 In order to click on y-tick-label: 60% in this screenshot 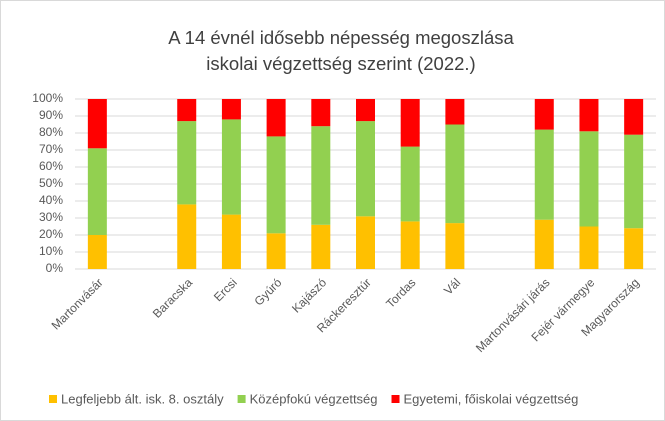, I will do `click(51, 166)`.